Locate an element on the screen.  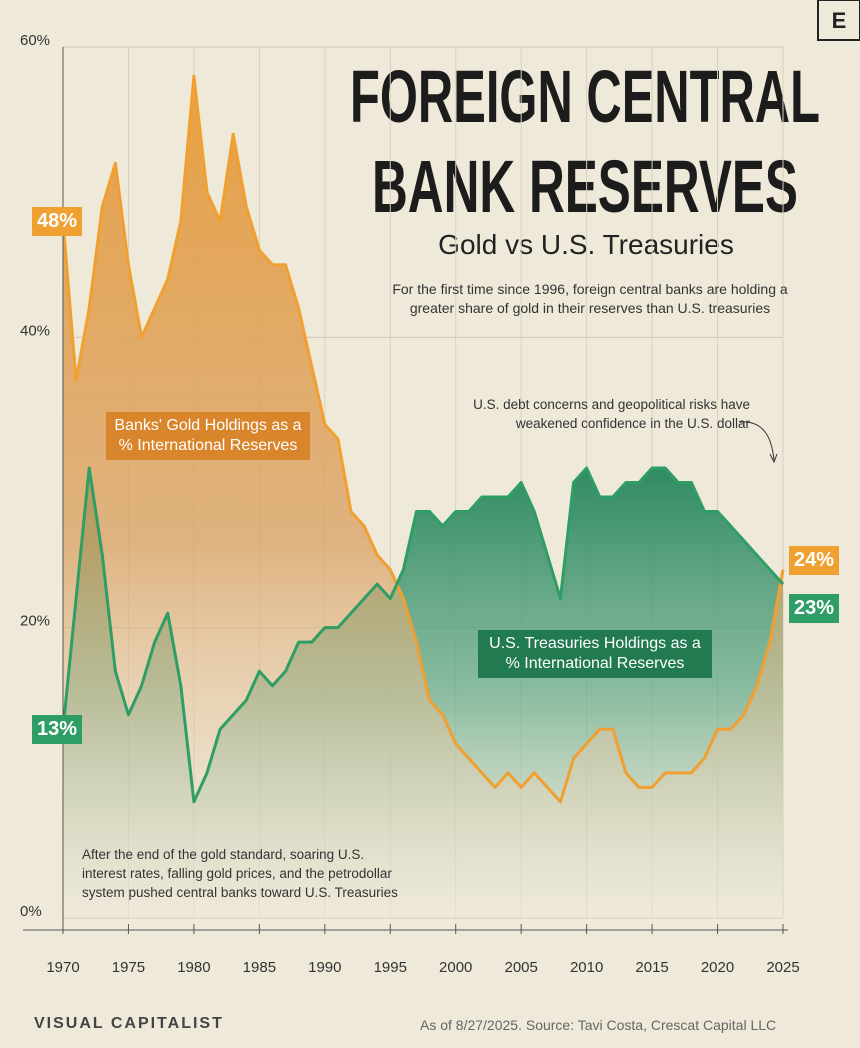
x-tick-label: 2000 is located at coordinates (455, 967).